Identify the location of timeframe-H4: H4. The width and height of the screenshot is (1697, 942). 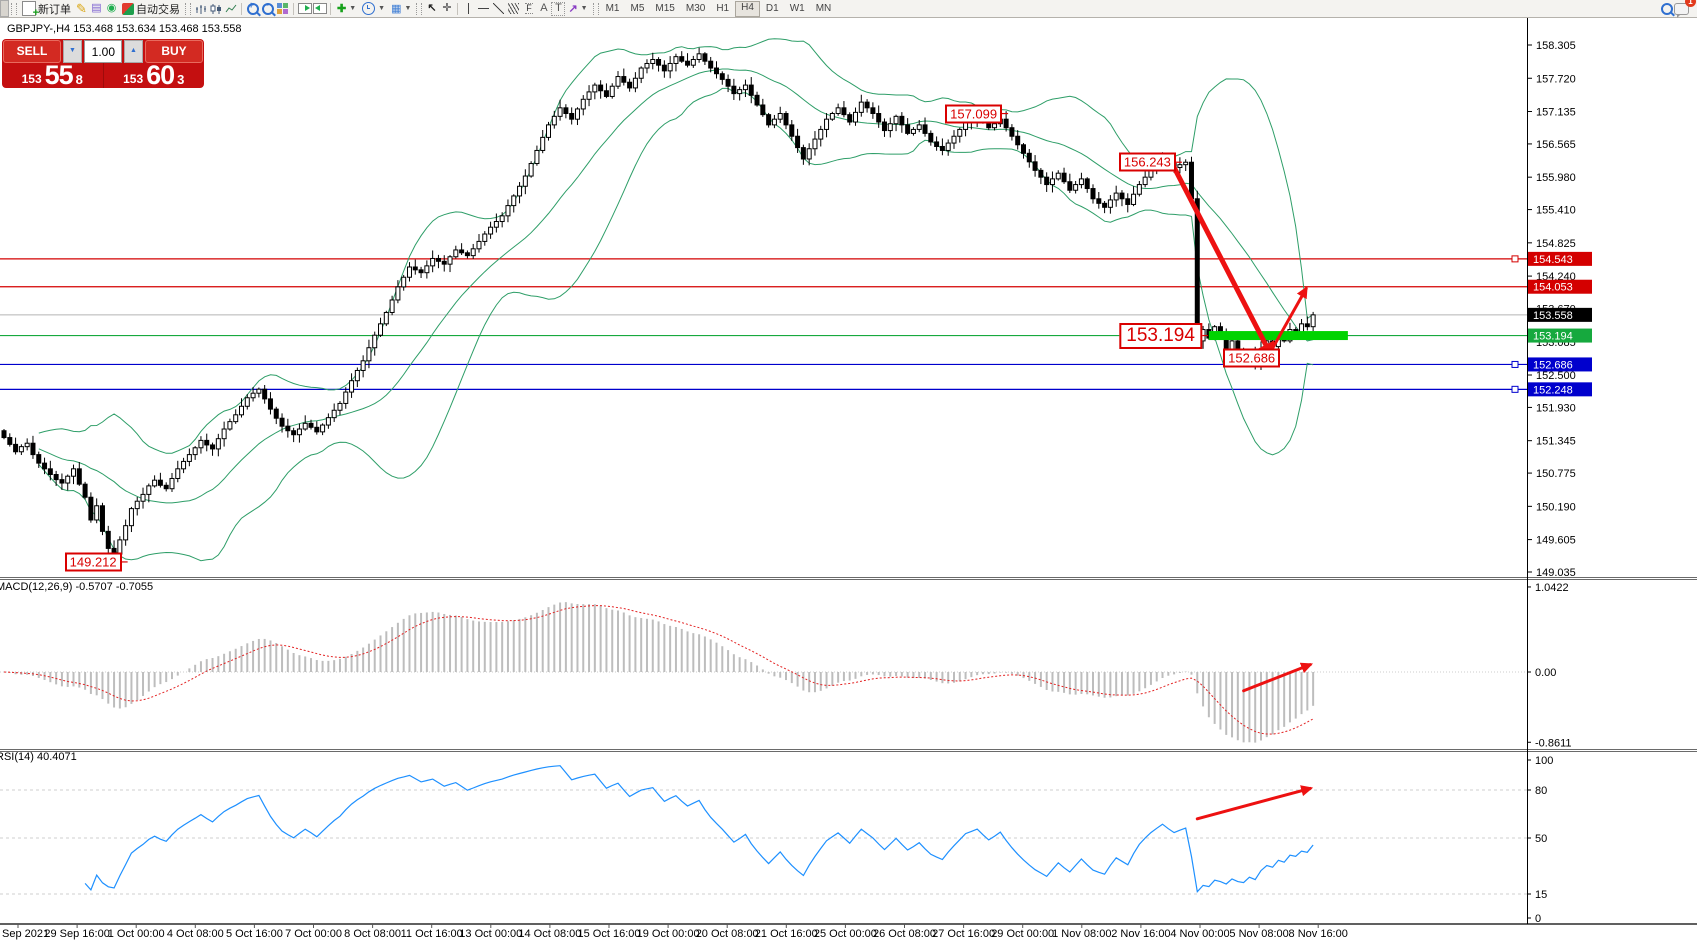
(747, 8).